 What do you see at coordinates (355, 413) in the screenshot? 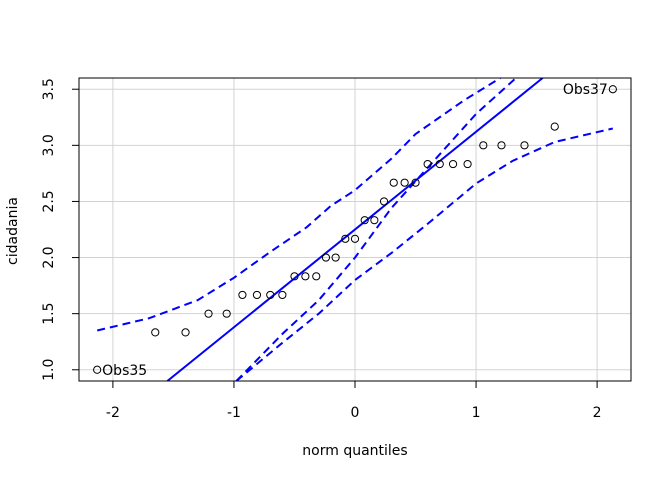
I see `x-tick-label: 0` at bounding box center [355, 413].